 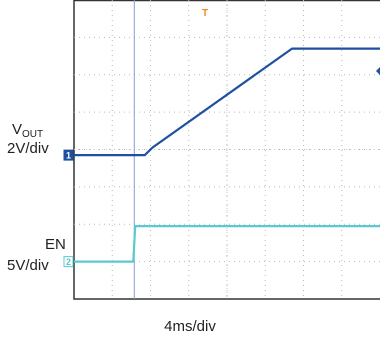 I want to click on en-channel-label: EN, so click(x=55, y=244).